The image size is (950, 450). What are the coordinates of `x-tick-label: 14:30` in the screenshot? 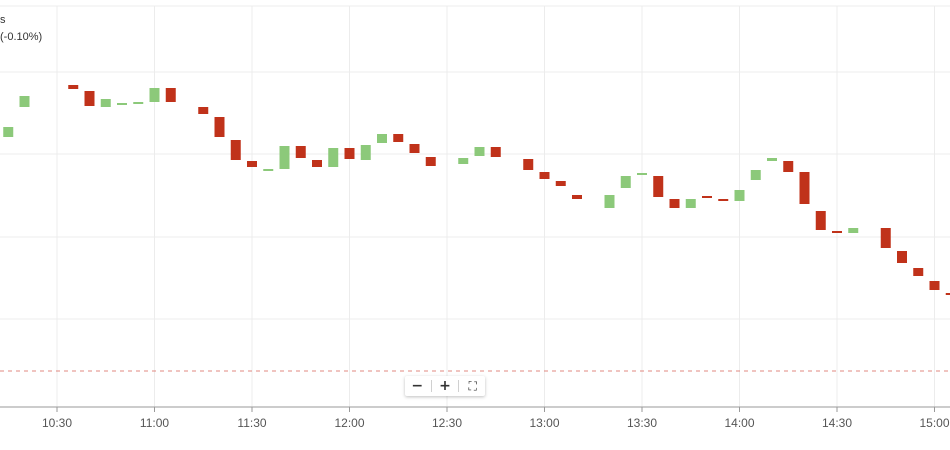 It's located at (837, 423).